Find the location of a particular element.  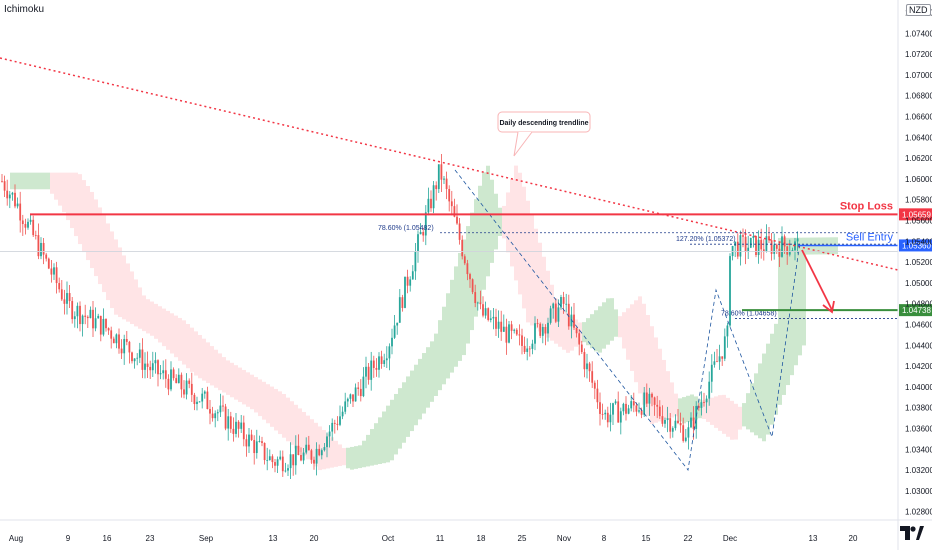

fib-level-label: 78.60% (1.05482) is located at coordinates (406, 228).